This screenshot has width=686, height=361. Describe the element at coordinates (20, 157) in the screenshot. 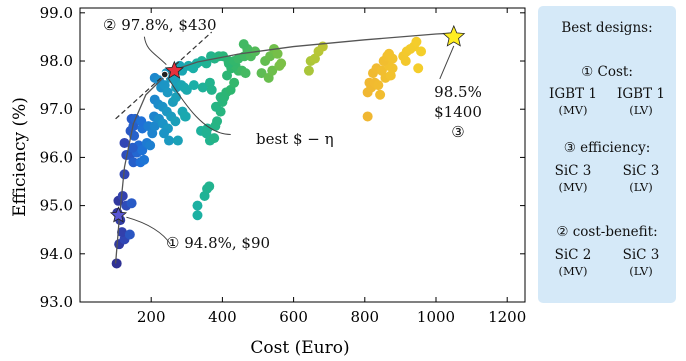

I see `y-axis-label: Efficiency (%)` at that location.